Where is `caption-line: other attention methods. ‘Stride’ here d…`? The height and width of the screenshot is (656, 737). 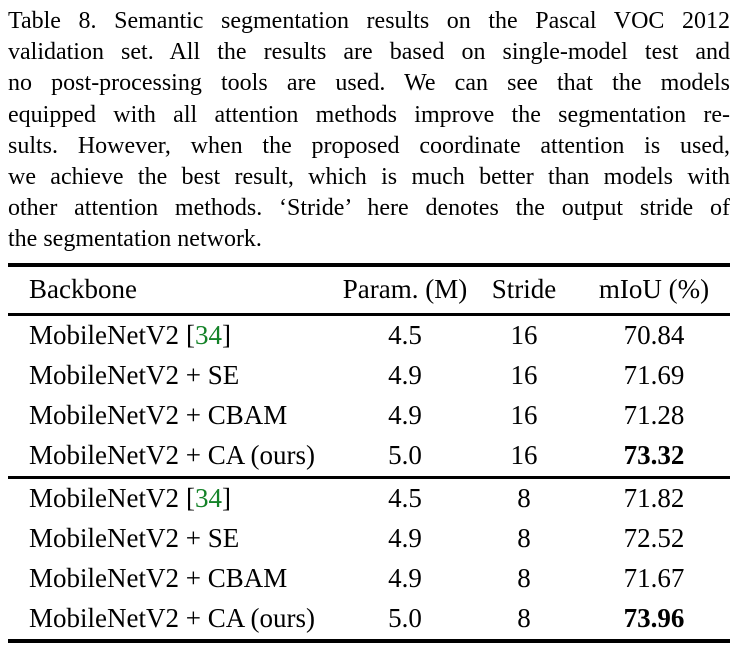
caption-line: other attention methods. ‘Stride’ here d… is located at coordinates (369, 208).